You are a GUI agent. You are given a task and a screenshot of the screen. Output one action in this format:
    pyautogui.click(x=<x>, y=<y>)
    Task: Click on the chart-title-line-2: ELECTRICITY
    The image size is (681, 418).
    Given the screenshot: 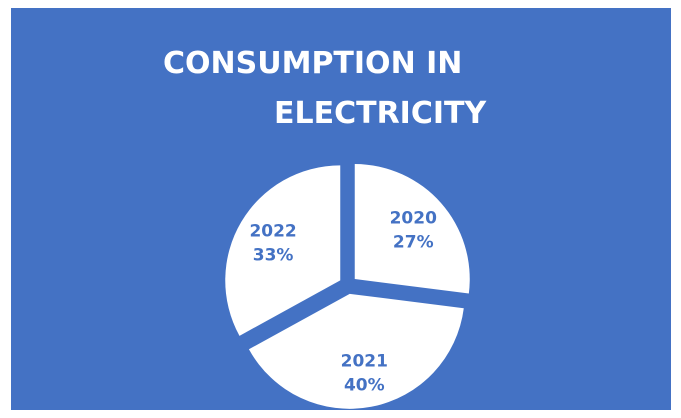 What is the action you would take?
    pyautogui.click(x=380, y=113)
    